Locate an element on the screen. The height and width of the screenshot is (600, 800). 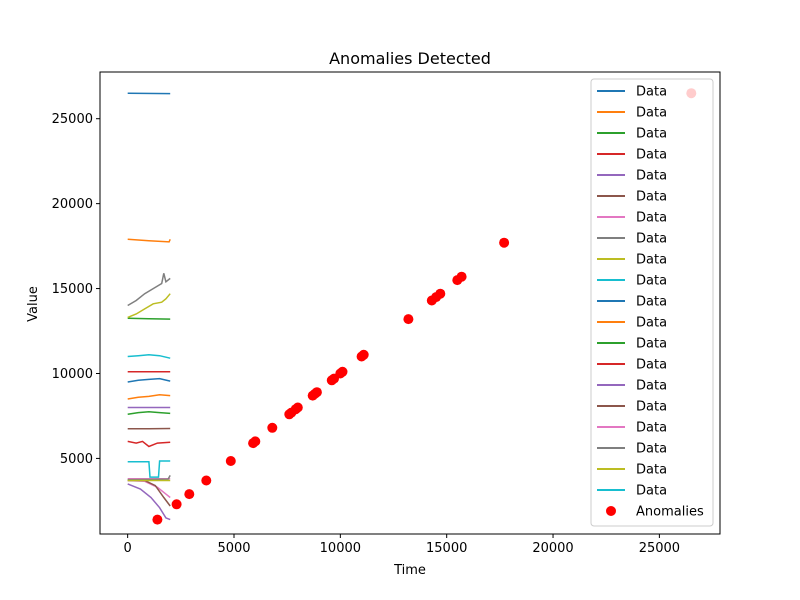
legend-swatch-anomalies is located at coordinates (611, 511).